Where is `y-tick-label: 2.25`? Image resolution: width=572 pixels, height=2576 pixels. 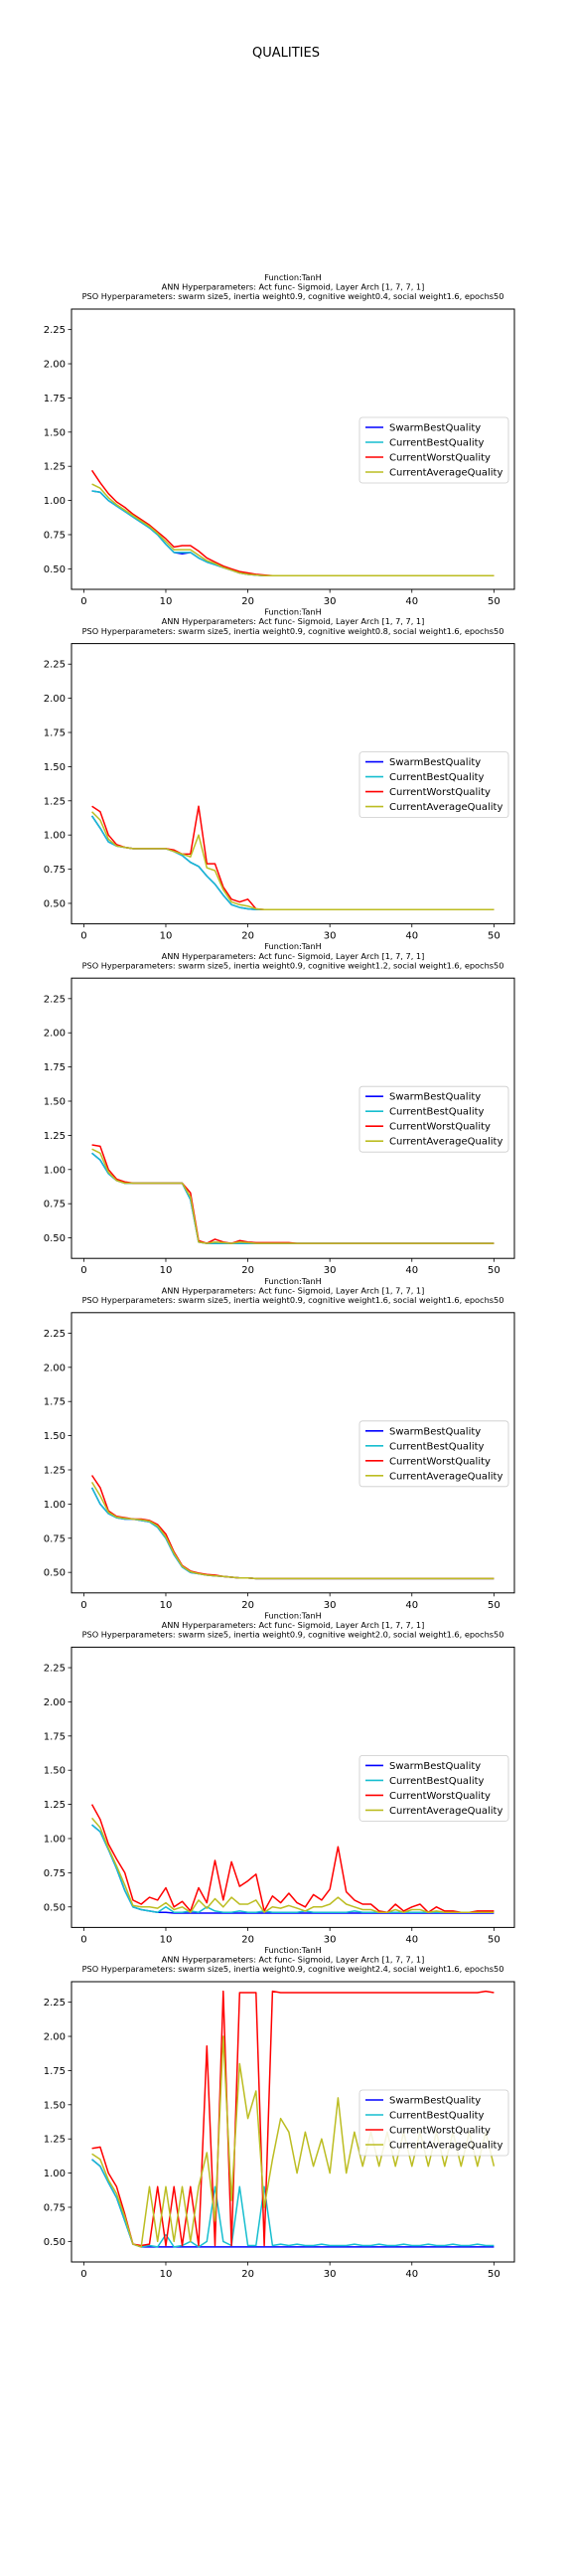
y-tick-label: 2.25 is located at coordinates (55, 1334).